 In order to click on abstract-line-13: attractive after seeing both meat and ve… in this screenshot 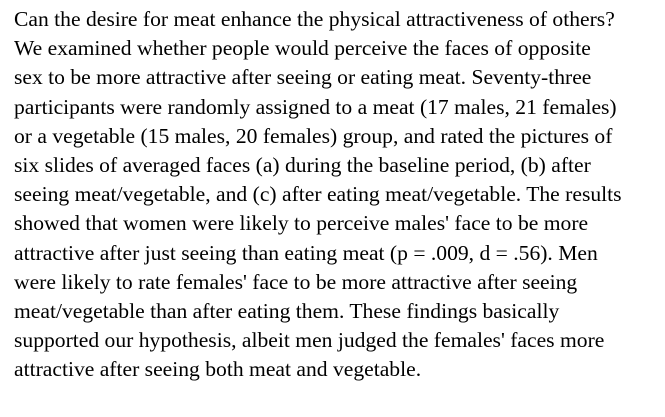, I will do `click(218, 369)`.